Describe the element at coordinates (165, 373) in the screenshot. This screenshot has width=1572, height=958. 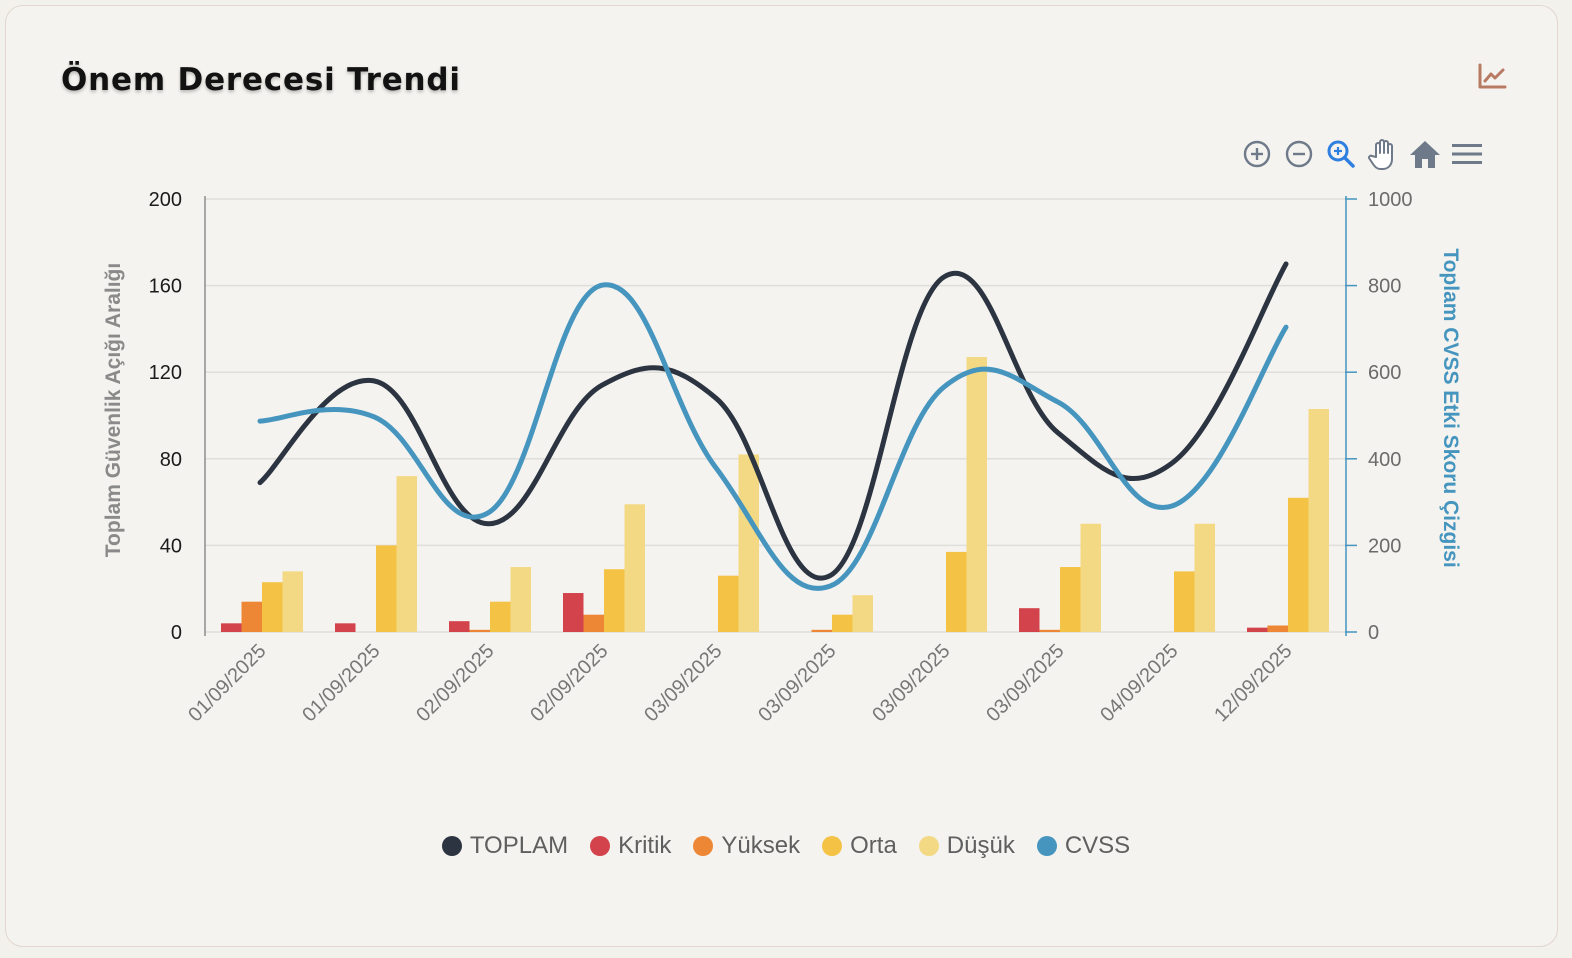
I see `y-tick-label: 120` at that location.